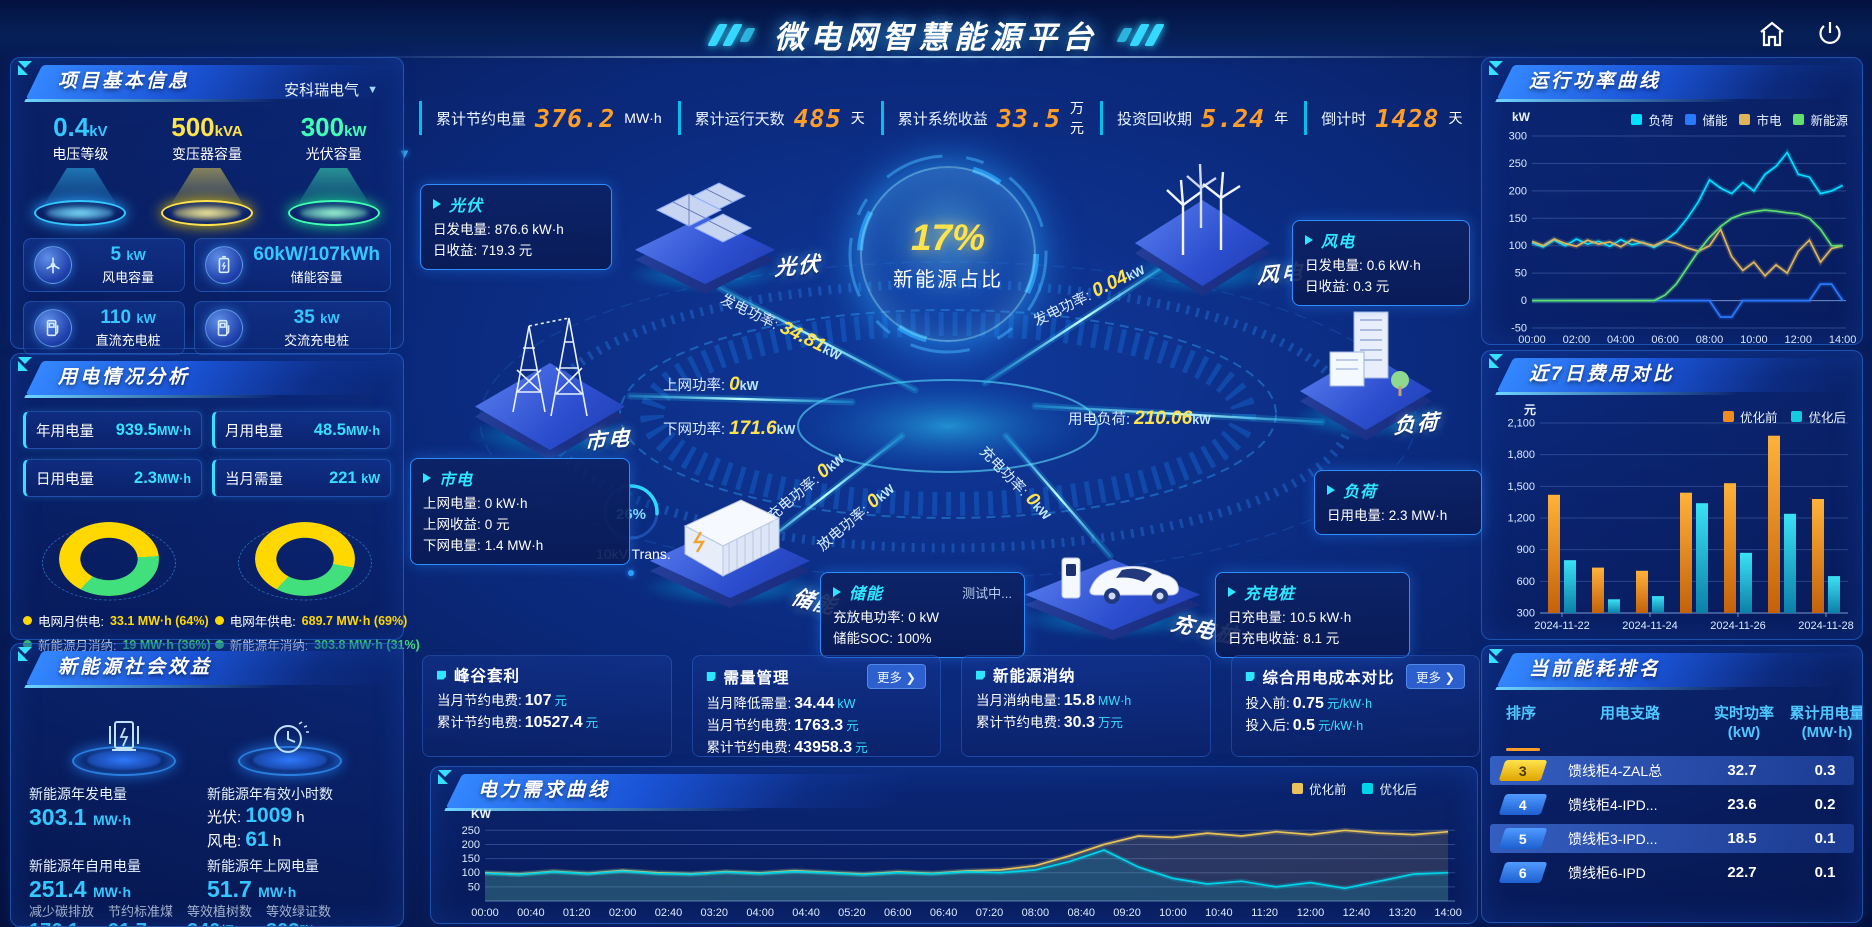 The image size is (1872, 927). What do you see at coordinates (550, 385) in the screenshot?
I see `node-grid: 市电` at bounding box center [550, 385].